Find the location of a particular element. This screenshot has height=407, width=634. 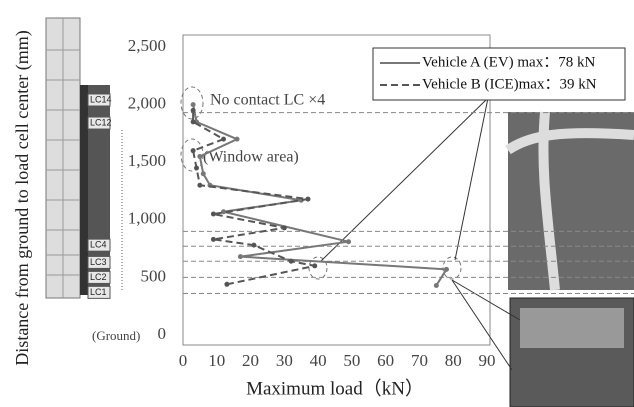

load-cell-label: LC2 is located at coordinates (98, 277).